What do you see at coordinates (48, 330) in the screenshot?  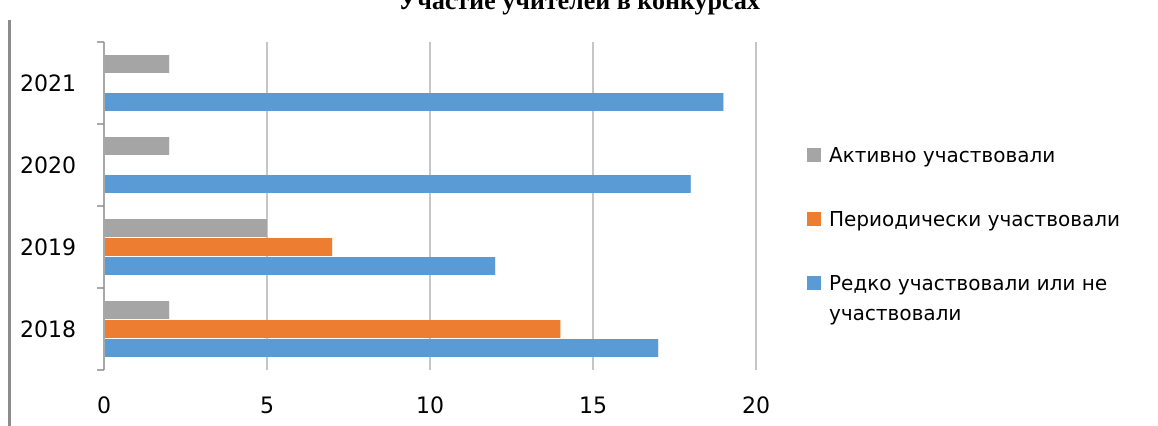 I see `y-tick-label: 2018` at bounding box center [48, 330].